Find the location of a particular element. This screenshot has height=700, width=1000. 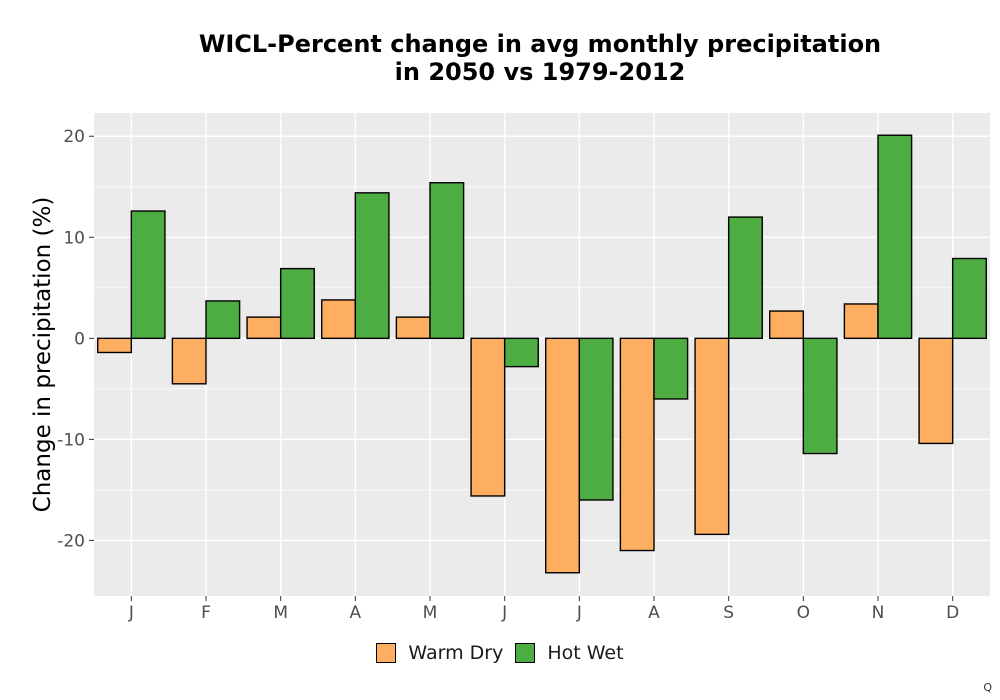

legend: Warm Dry Hot Wet is located at coordinates (500, 653).